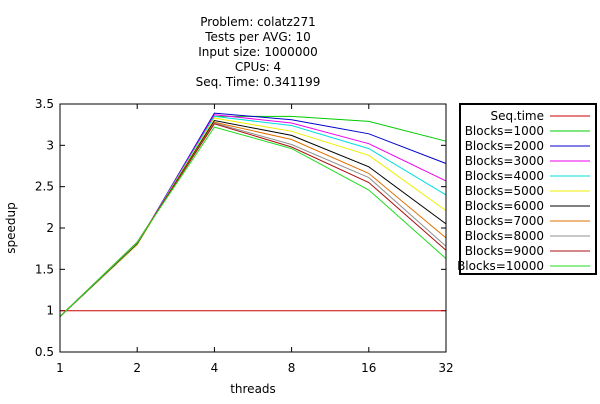  Describe the element at coordinates (292, 368) in the screenshot. I see `x-tick-label: 8` at that location.